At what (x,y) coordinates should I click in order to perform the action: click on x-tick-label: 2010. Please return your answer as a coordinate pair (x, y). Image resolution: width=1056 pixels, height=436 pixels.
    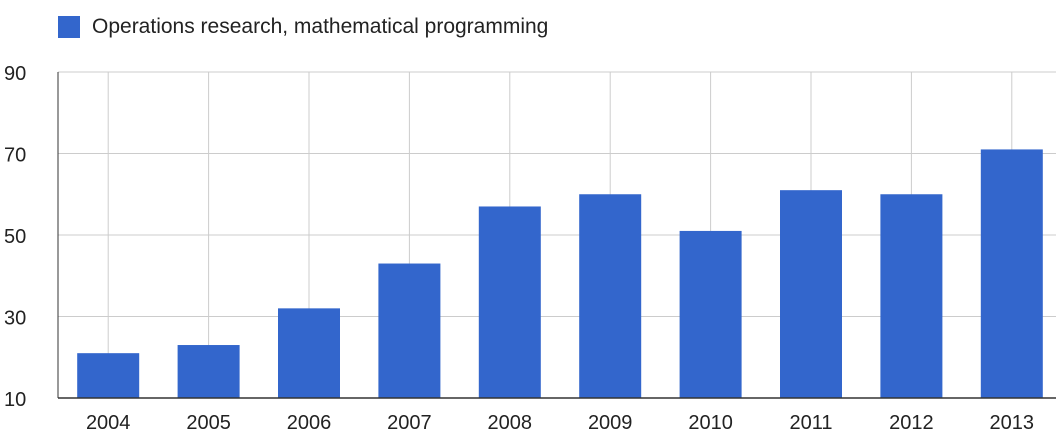
    Looking at the image, I should click on (710, 423).